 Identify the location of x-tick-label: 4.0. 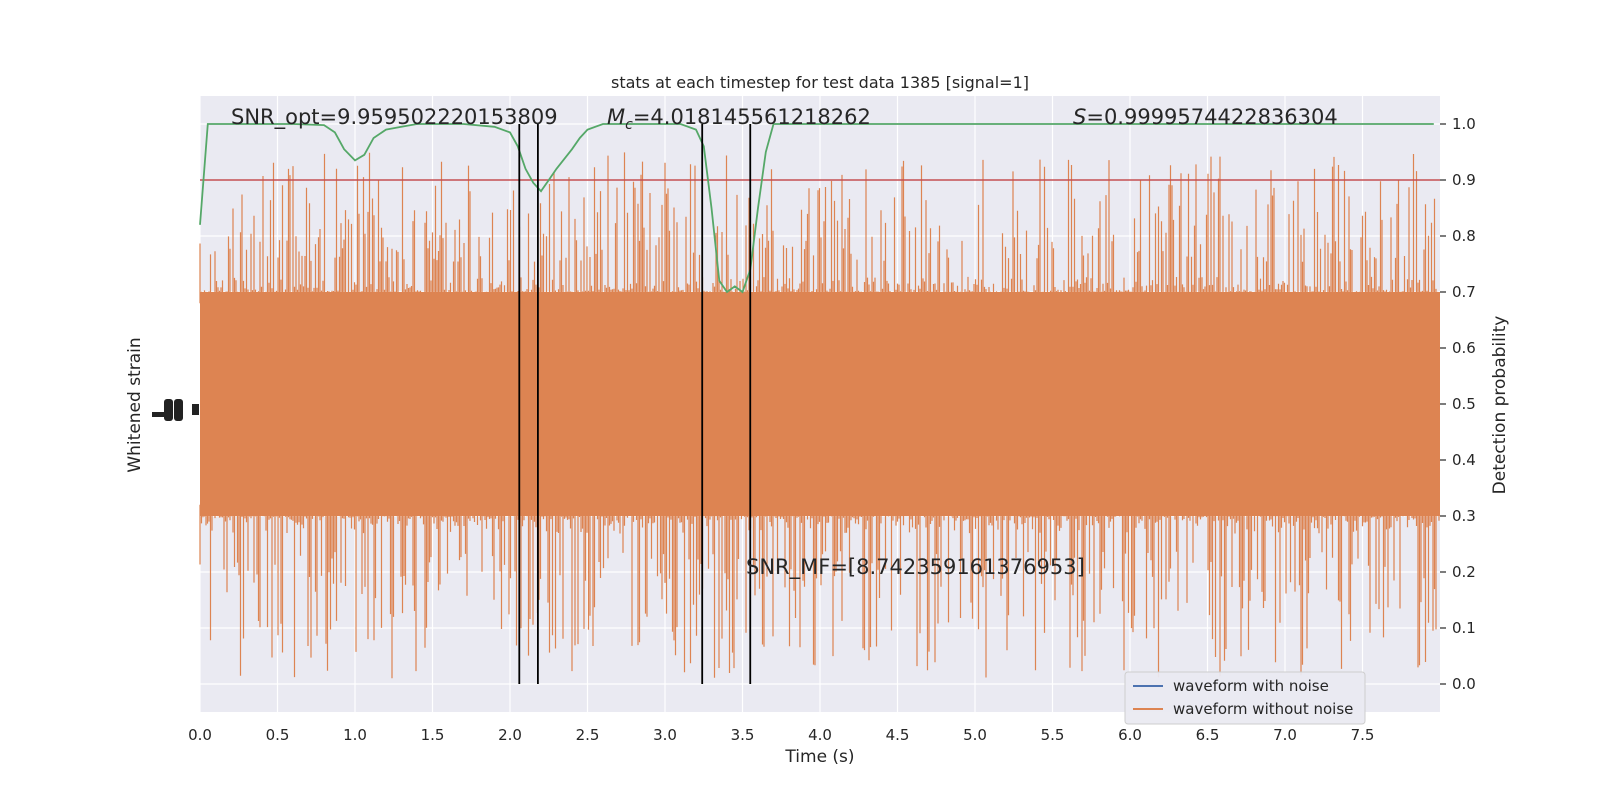
(820, 735).